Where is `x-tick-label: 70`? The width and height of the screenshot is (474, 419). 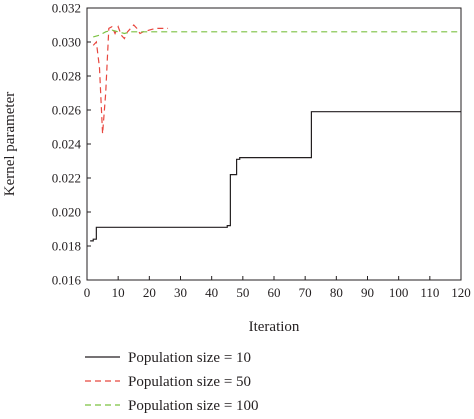
x-tick-label: 70 is located at coordinates (305, 292).